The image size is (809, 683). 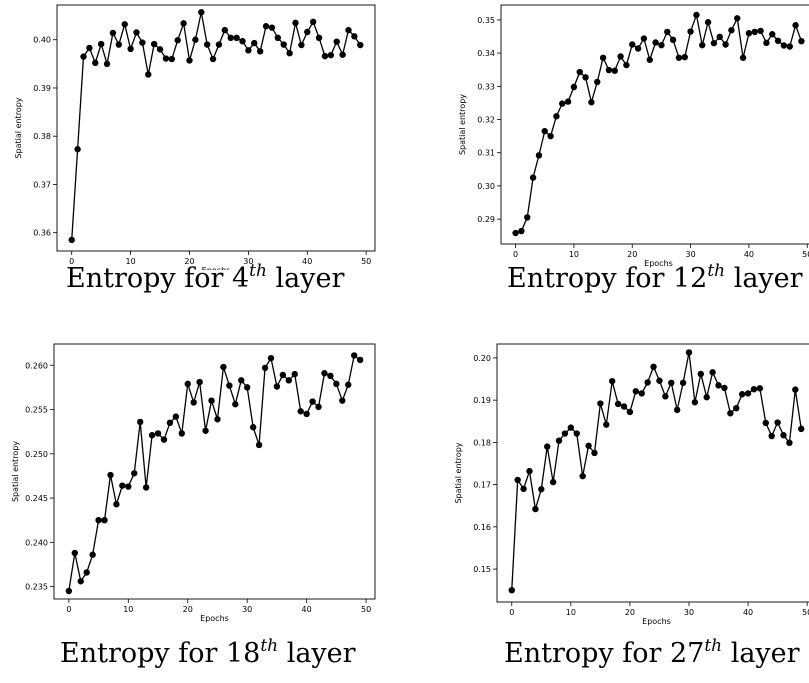 What do you see at coordinates (749, 254) in the screenshot?
I see `x-tick-label: 40` at bounding box center [749, 254].